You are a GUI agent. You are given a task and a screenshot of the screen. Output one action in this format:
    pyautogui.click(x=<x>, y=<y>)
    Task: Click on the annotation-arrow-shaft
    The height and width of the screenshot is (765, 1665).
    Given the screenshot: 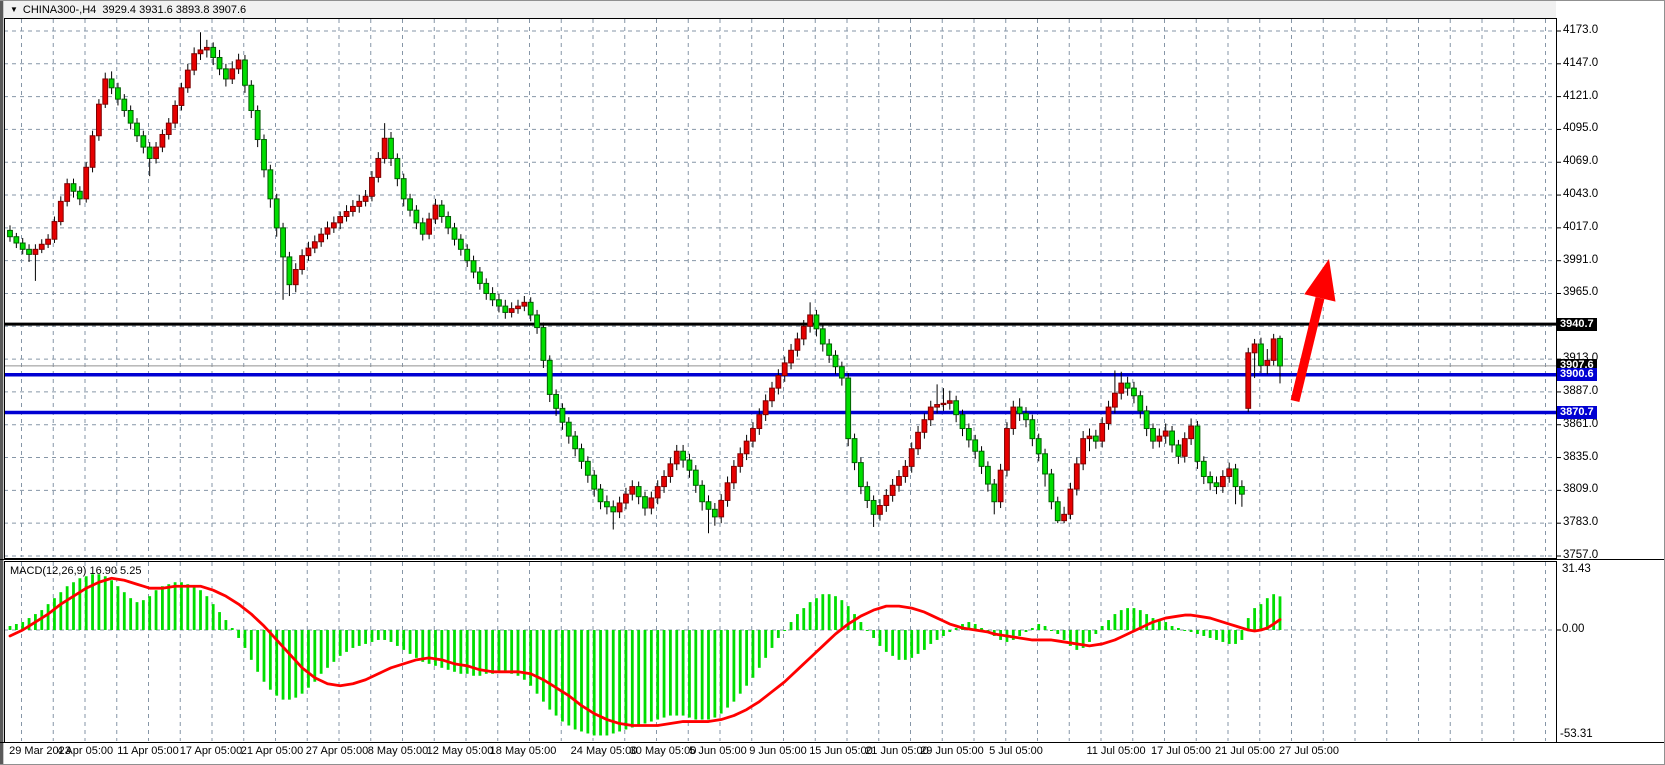 What is the action you would take?
    pyautogui.click(x=1307, y=349)
    